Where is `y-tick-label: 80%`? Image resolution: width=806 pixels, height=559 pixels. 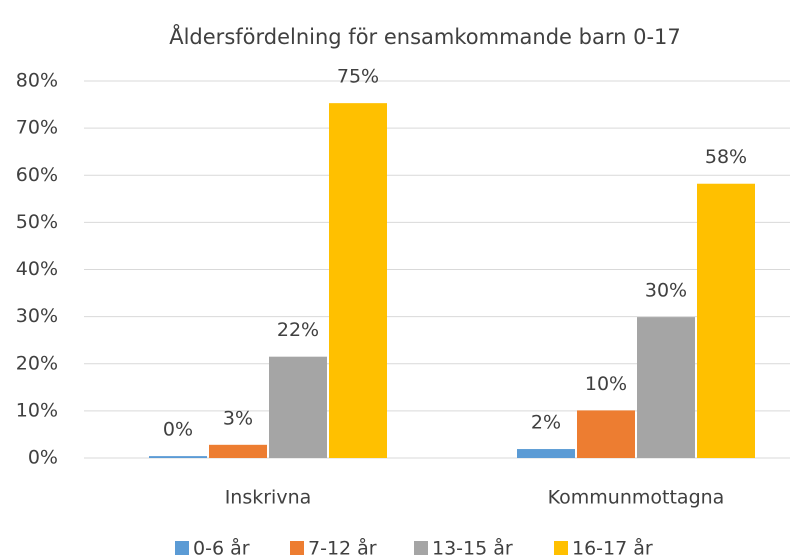
y-tick-label: 80% is located at coordinates (37, 81).